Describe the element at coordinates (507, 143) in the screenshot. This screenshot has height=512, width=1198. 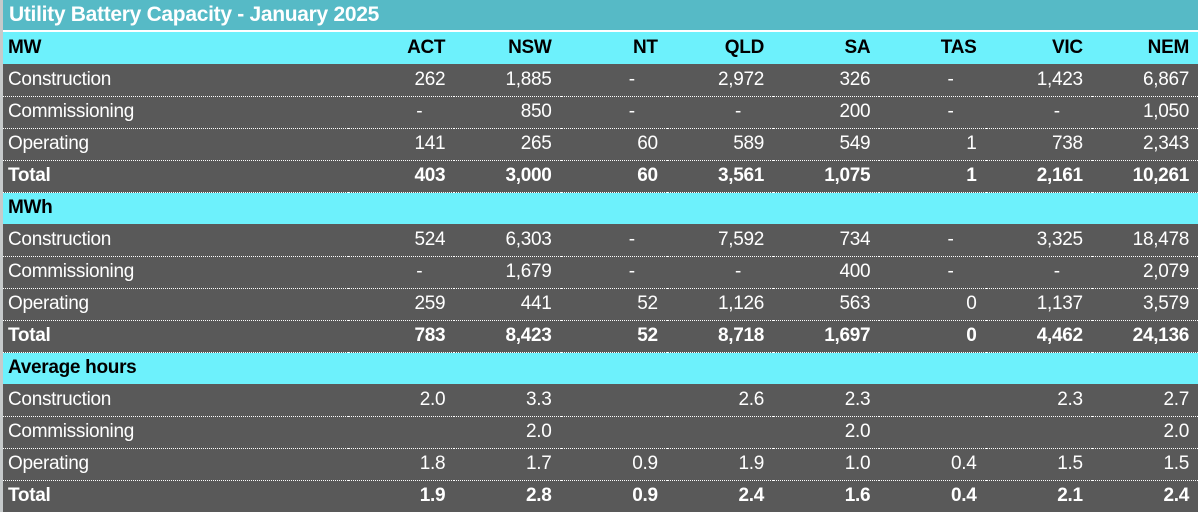
I see `value-cell: 265` at that location.